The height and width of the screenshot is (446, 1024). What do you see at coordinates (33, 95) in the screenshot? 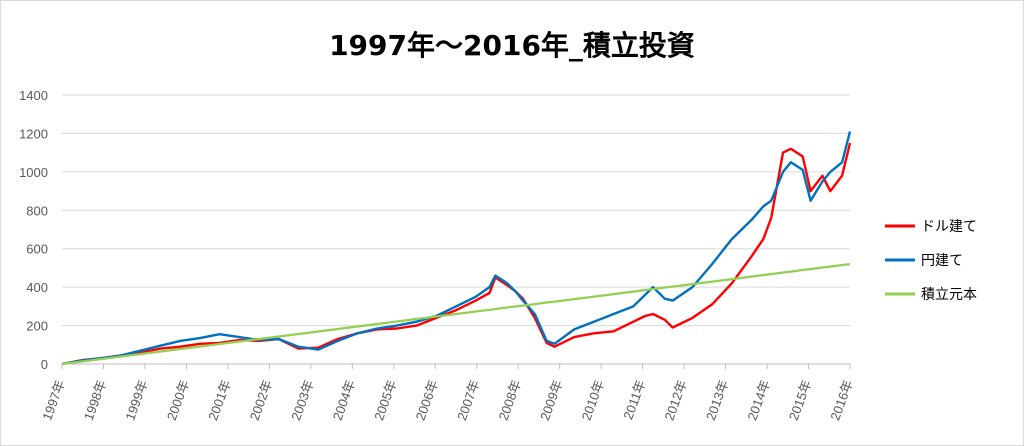
I see `y-tick-label: 1400` at bounding box center [33, 95].